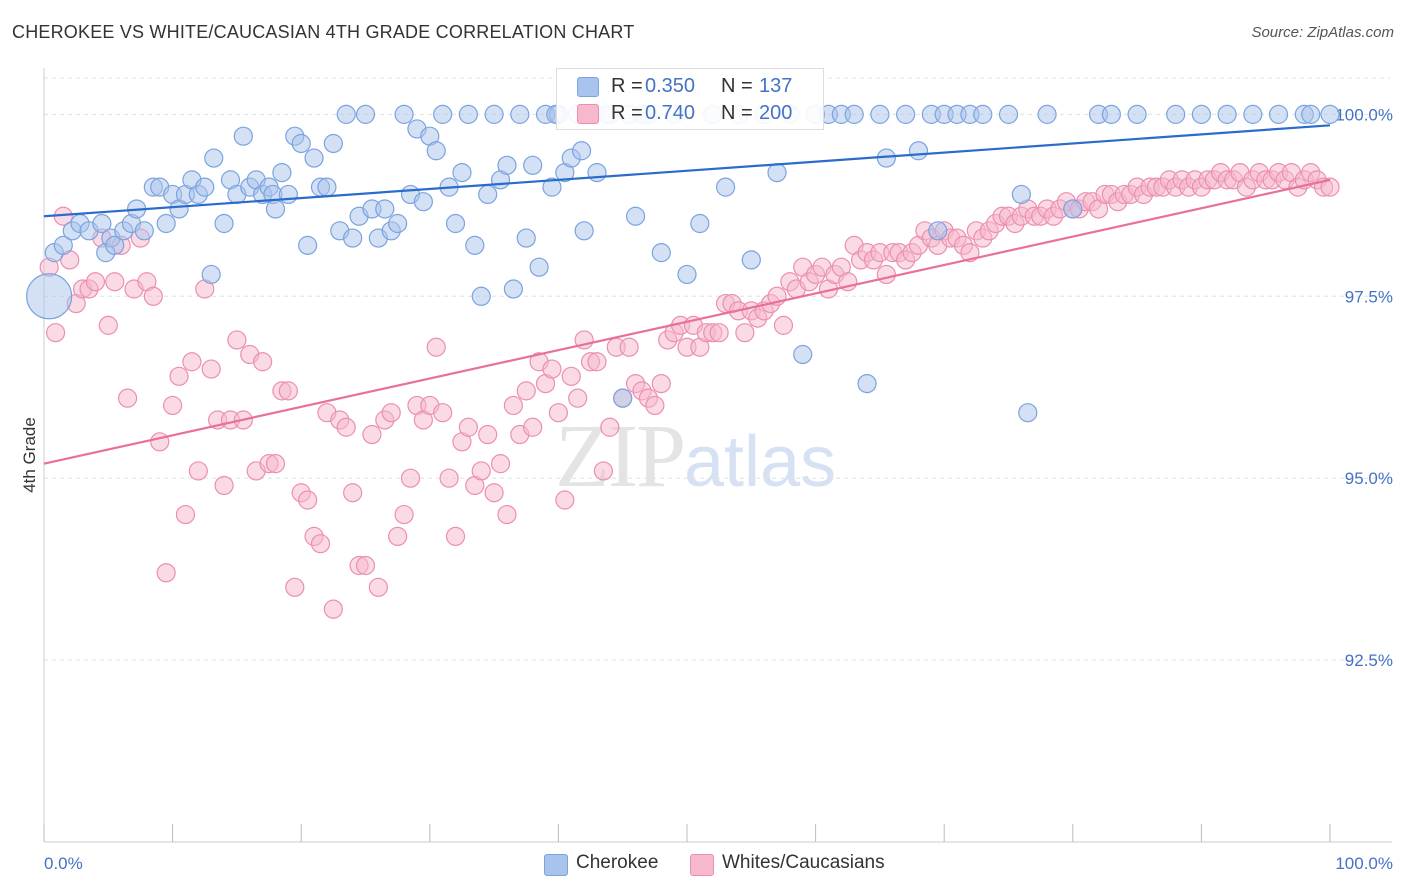 This screenshot has width=1406, height=892. I want to click on y-tick-label: 92.5%, so click(1369, 660).